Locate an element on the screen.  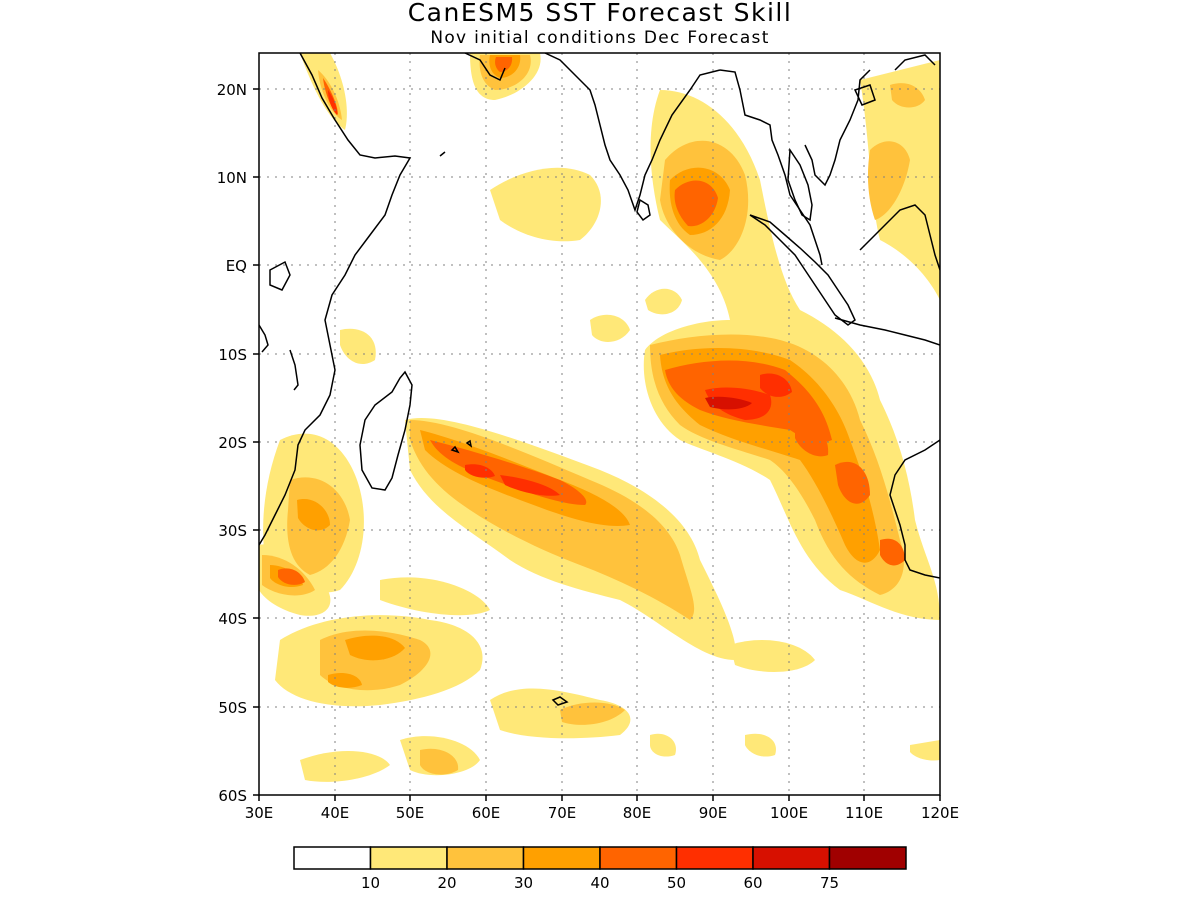
lat-label: 30S is located at coordinates (232, 531).